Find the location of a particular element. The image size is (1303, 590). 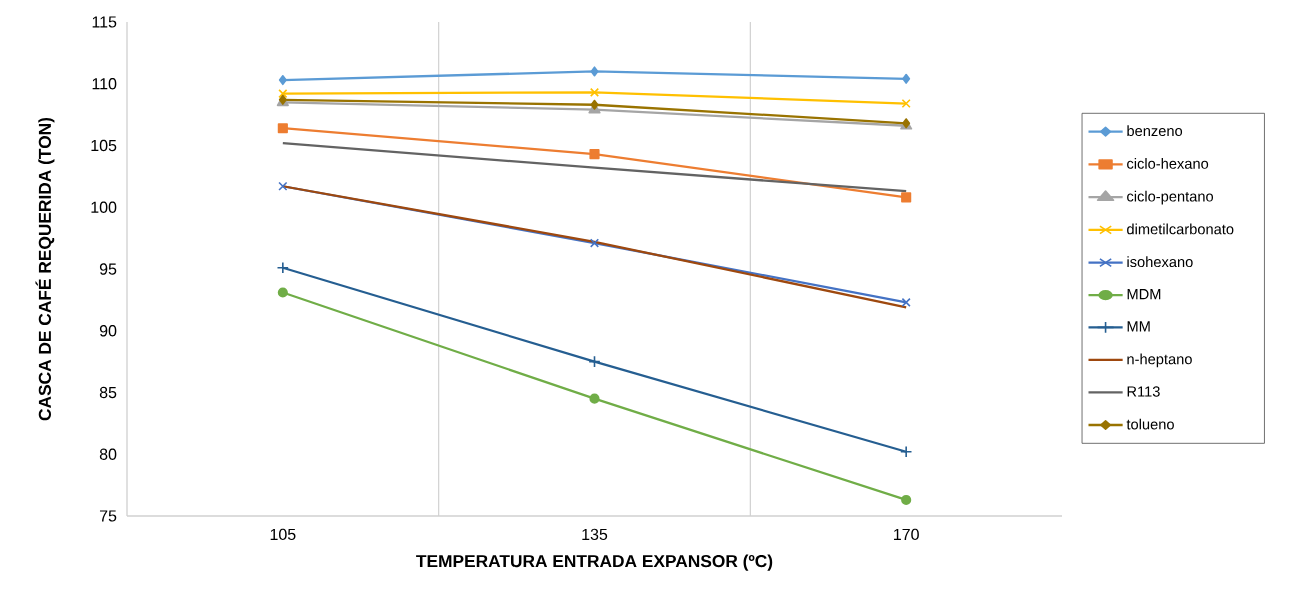

y-tick-label: 75 is located at coordinates (108, 516).